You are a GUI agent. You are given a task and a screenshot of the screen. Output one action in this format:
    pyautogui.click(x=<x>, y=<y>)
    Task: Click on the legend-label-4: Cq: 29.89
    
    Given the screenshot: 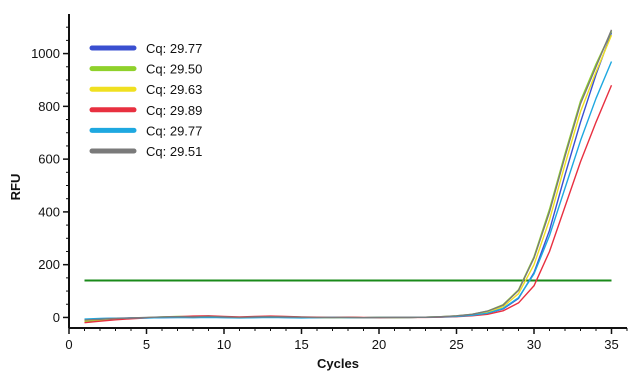 What is the action you would take?
    pyautogui.click(x=174, y=110)
    